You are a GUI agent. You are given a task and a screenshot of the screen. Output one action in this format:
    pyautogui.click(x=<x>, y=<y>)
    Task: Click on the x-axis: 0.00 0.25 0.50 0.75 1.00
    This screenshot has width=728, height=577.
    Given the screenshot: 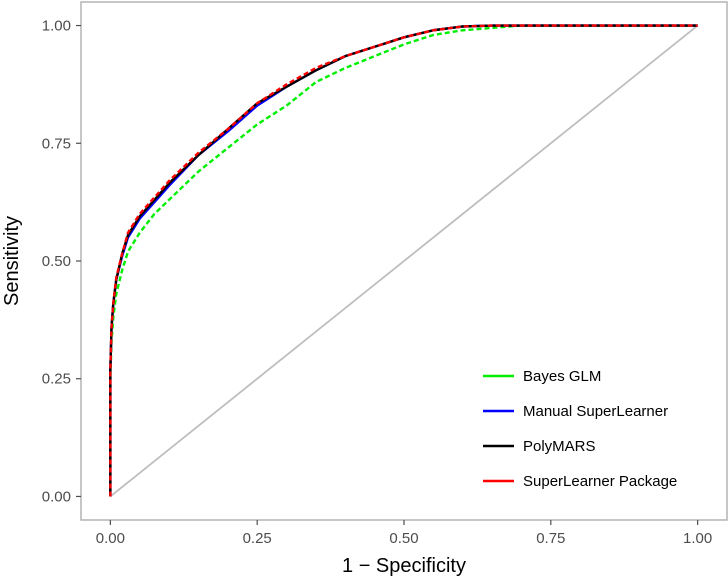 What is the action you would take?
    pyautogui.click(x=404, y=533)
    